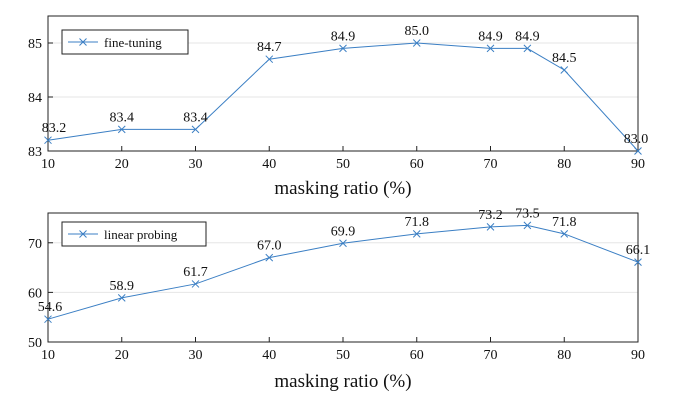  What do you see at coordinates (35, 343) in the screenshot?
I see `y-tick-label: 50` at bounding box center [35, 343].